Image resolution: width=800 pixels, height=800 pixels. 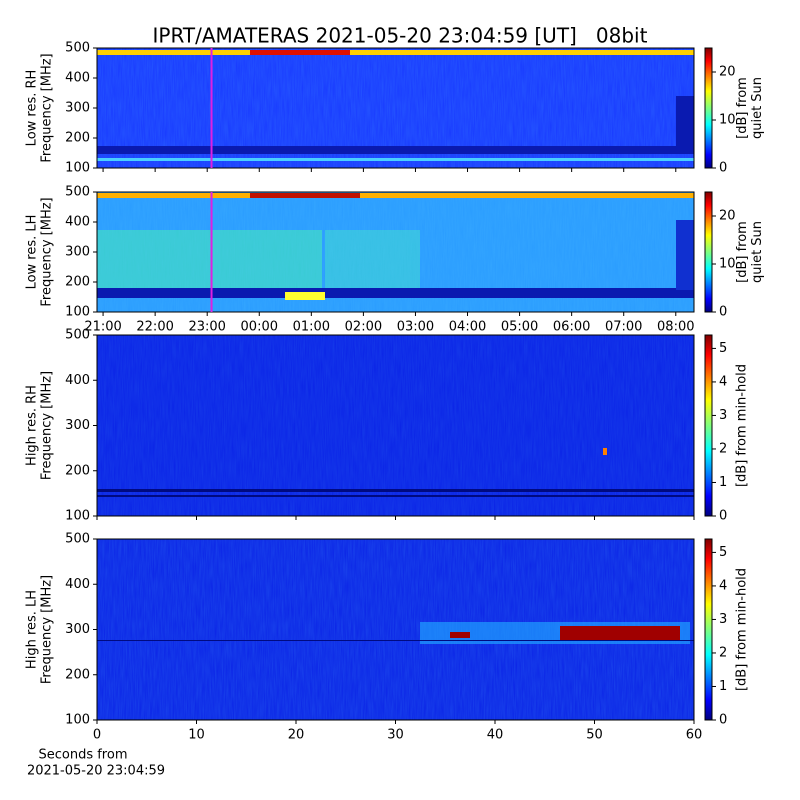 I want to click on x-axis-label: Seconds from, so click(x=82, y=755).